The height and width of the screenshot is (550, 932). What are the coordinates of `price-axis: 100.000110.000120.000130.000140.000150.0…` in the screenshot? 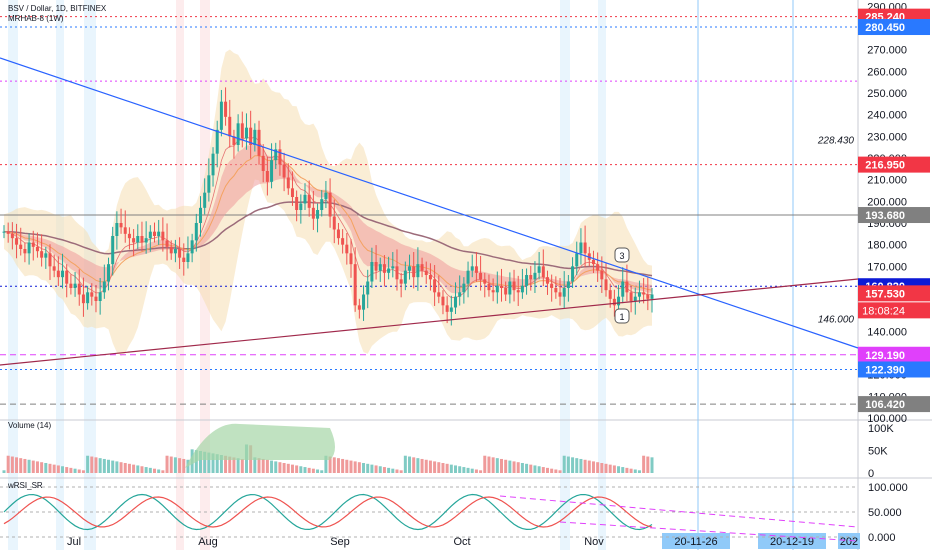 It's located at (894, 272).